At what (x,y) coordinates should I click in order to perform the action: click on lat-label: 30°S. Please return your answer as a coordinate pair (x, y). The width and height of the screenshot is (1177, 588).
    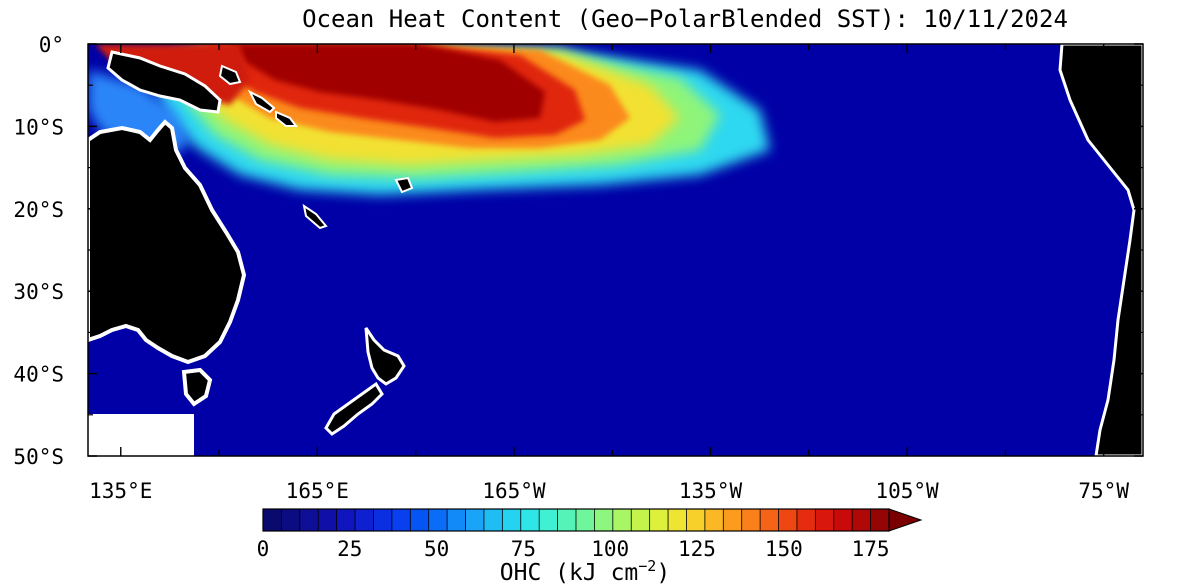
    Looking at the image, I should click on (38, 292).